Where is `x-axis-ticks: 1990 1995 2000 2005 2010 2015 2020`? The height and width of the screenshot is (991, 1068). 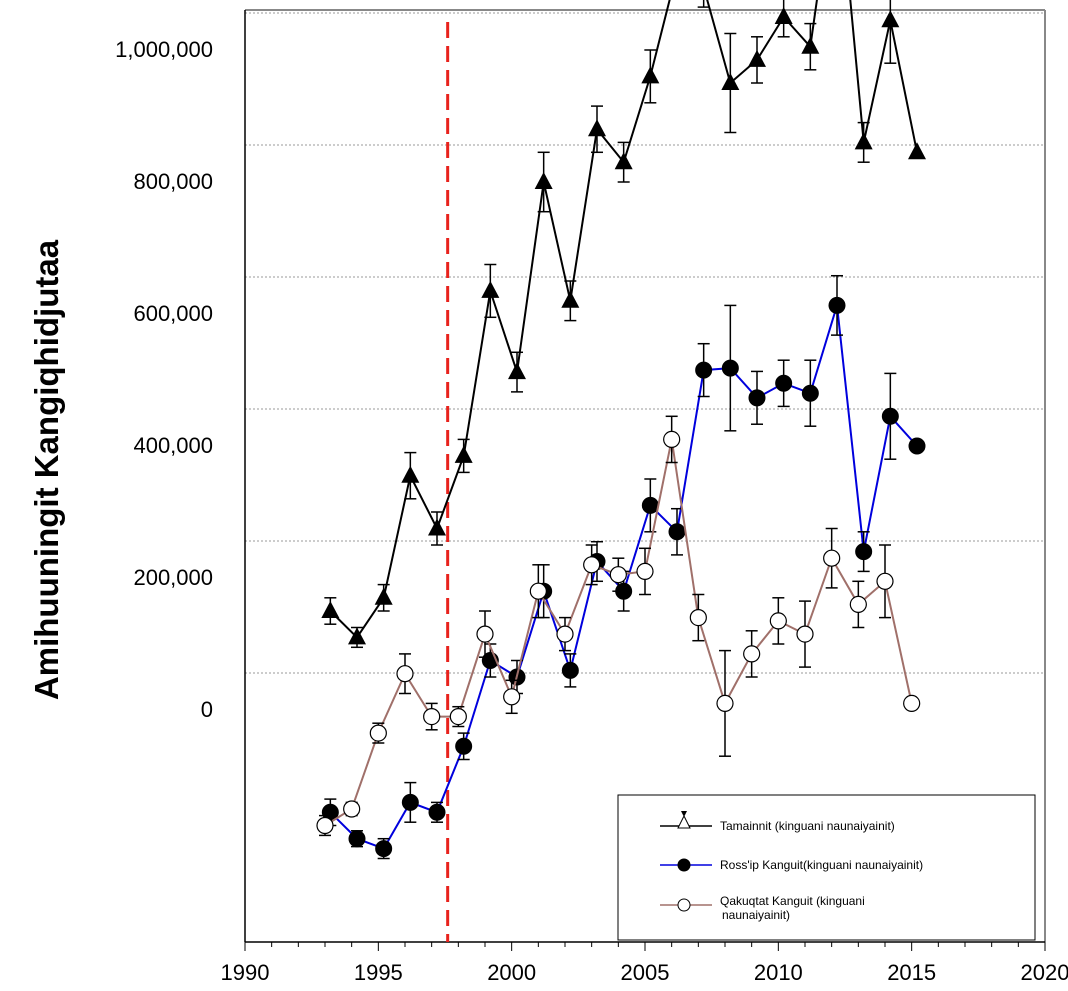
x-axis-ticks: 1990 1995 2000 2005 2010 2015 2020 is located at coordinates (644, 963).